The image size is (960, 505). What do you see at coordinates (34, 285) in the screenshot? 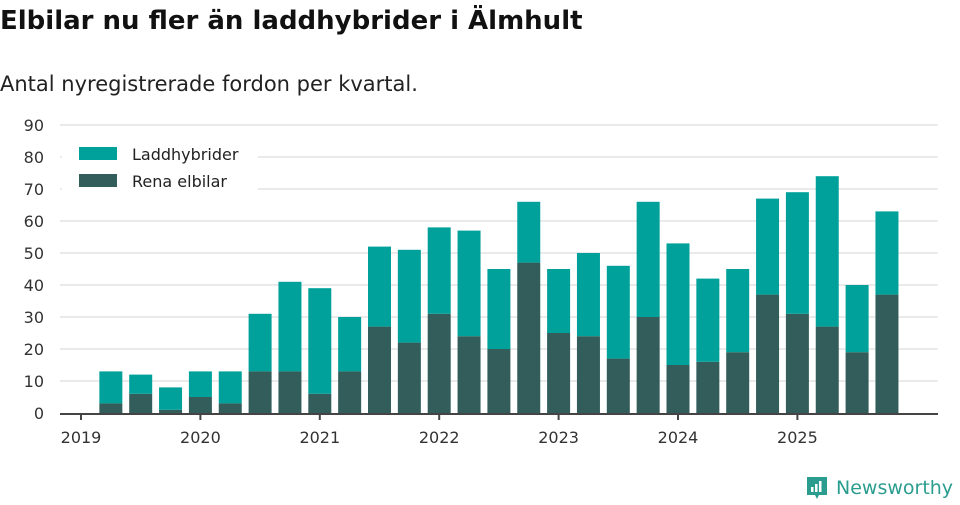
I see `y-tick-label: 40` at bounding box center [34, 285].